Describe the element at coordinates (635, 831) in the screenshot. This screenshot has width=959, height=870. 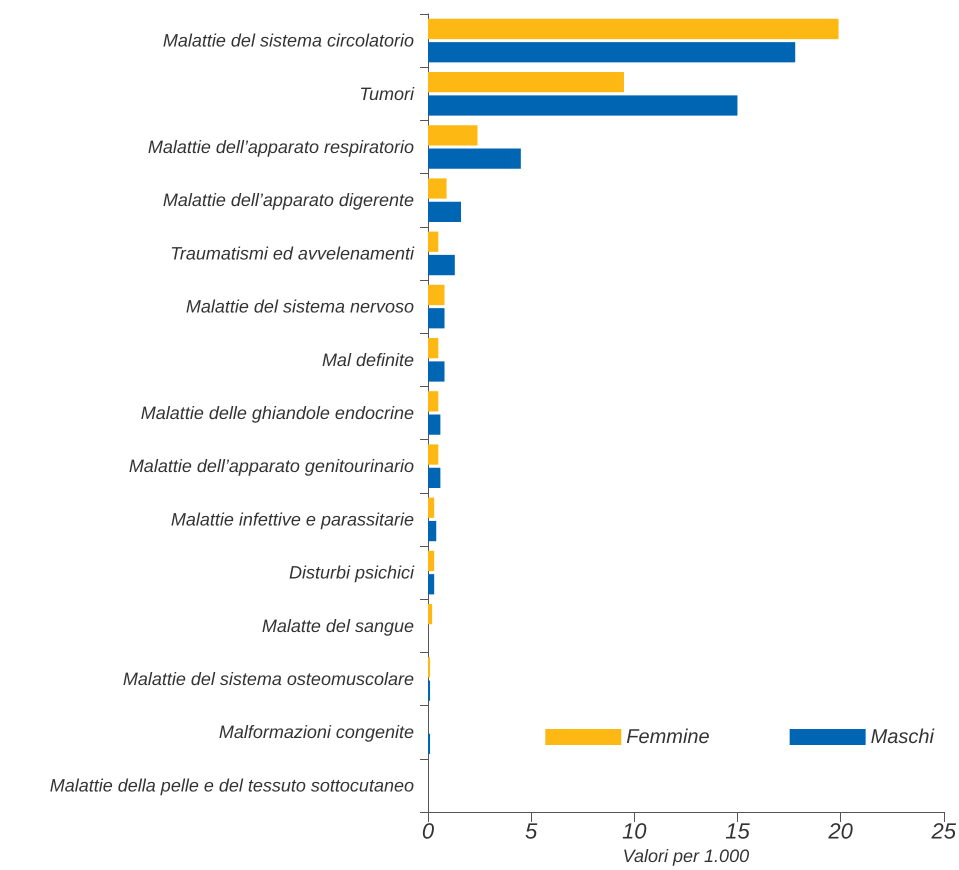
I see `x-tick-label: 10` at that location.